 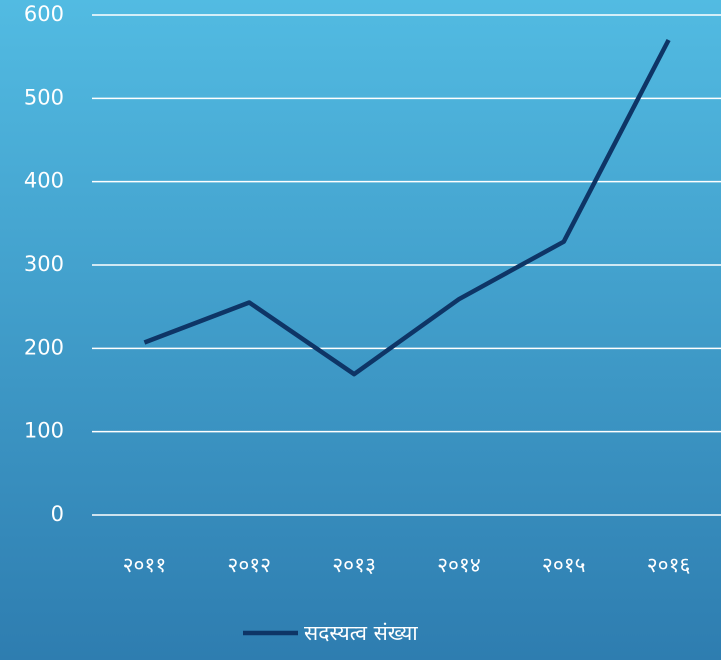 I want to click on y-tick-label: 0, so click(x=57, y=514).